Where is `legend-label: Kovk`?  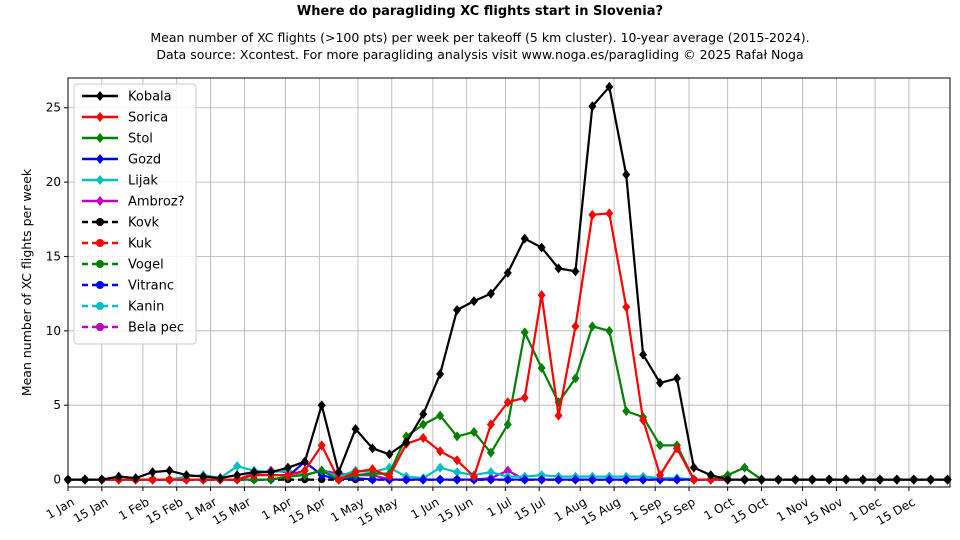
legend-label: Kovk is located at coordinates (144, 223).